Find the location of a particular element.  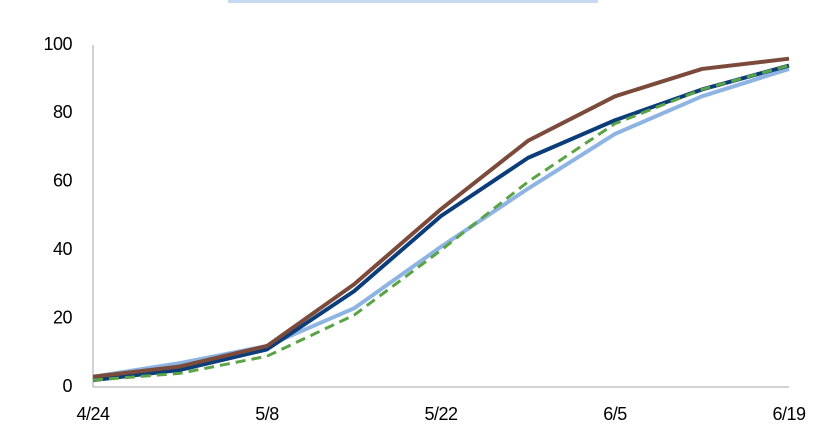

y-tick-label: 60 is located at coordinates (63, 181).